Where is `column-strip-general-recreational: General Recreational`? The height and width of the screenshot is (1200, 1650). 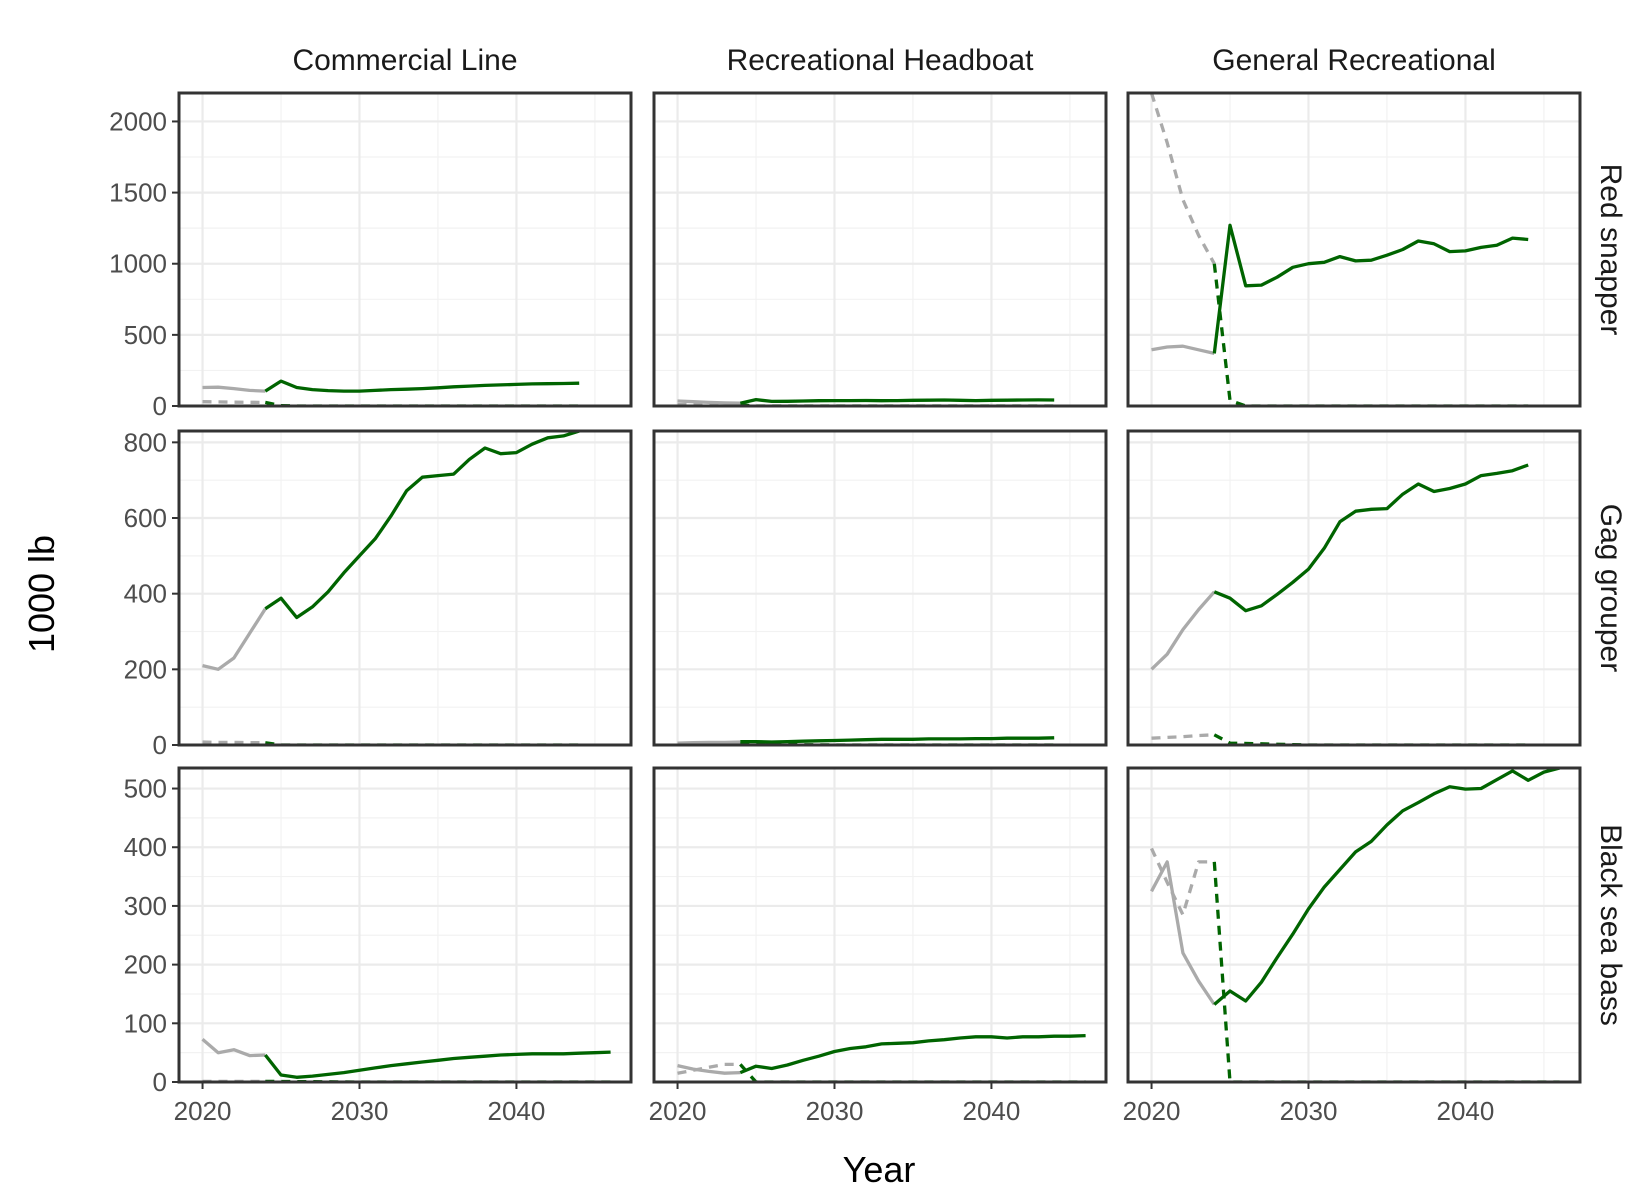 column-strip-general-recreational: General Recreational is located at coordinates (1354, 60).